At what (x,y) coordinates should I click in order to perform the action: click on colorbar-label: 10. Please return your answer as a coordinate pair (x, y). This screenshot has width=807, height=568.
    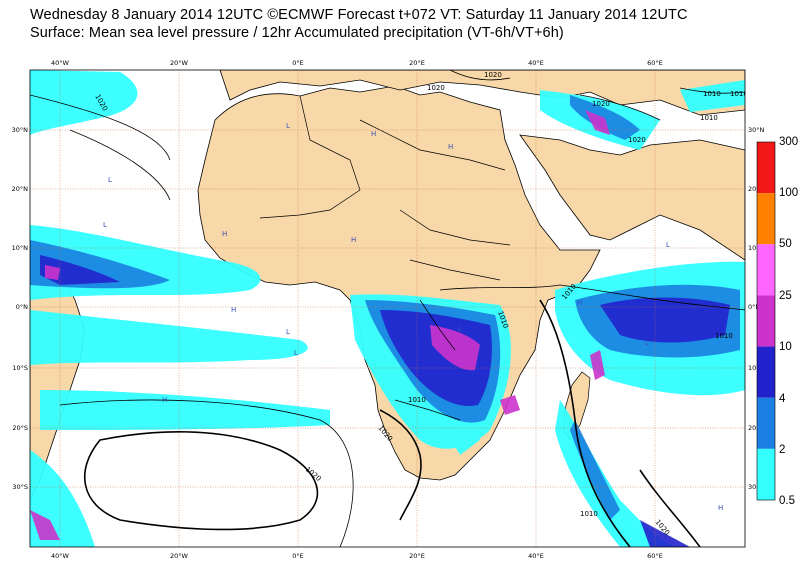
    Looking at the image, I should click on (785, 347).